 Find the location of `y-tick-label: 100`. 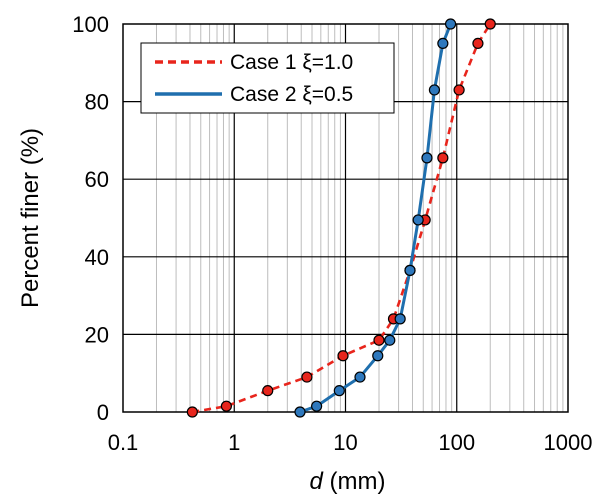

y-tick-label: 100 is located at coordinates (90, 24).